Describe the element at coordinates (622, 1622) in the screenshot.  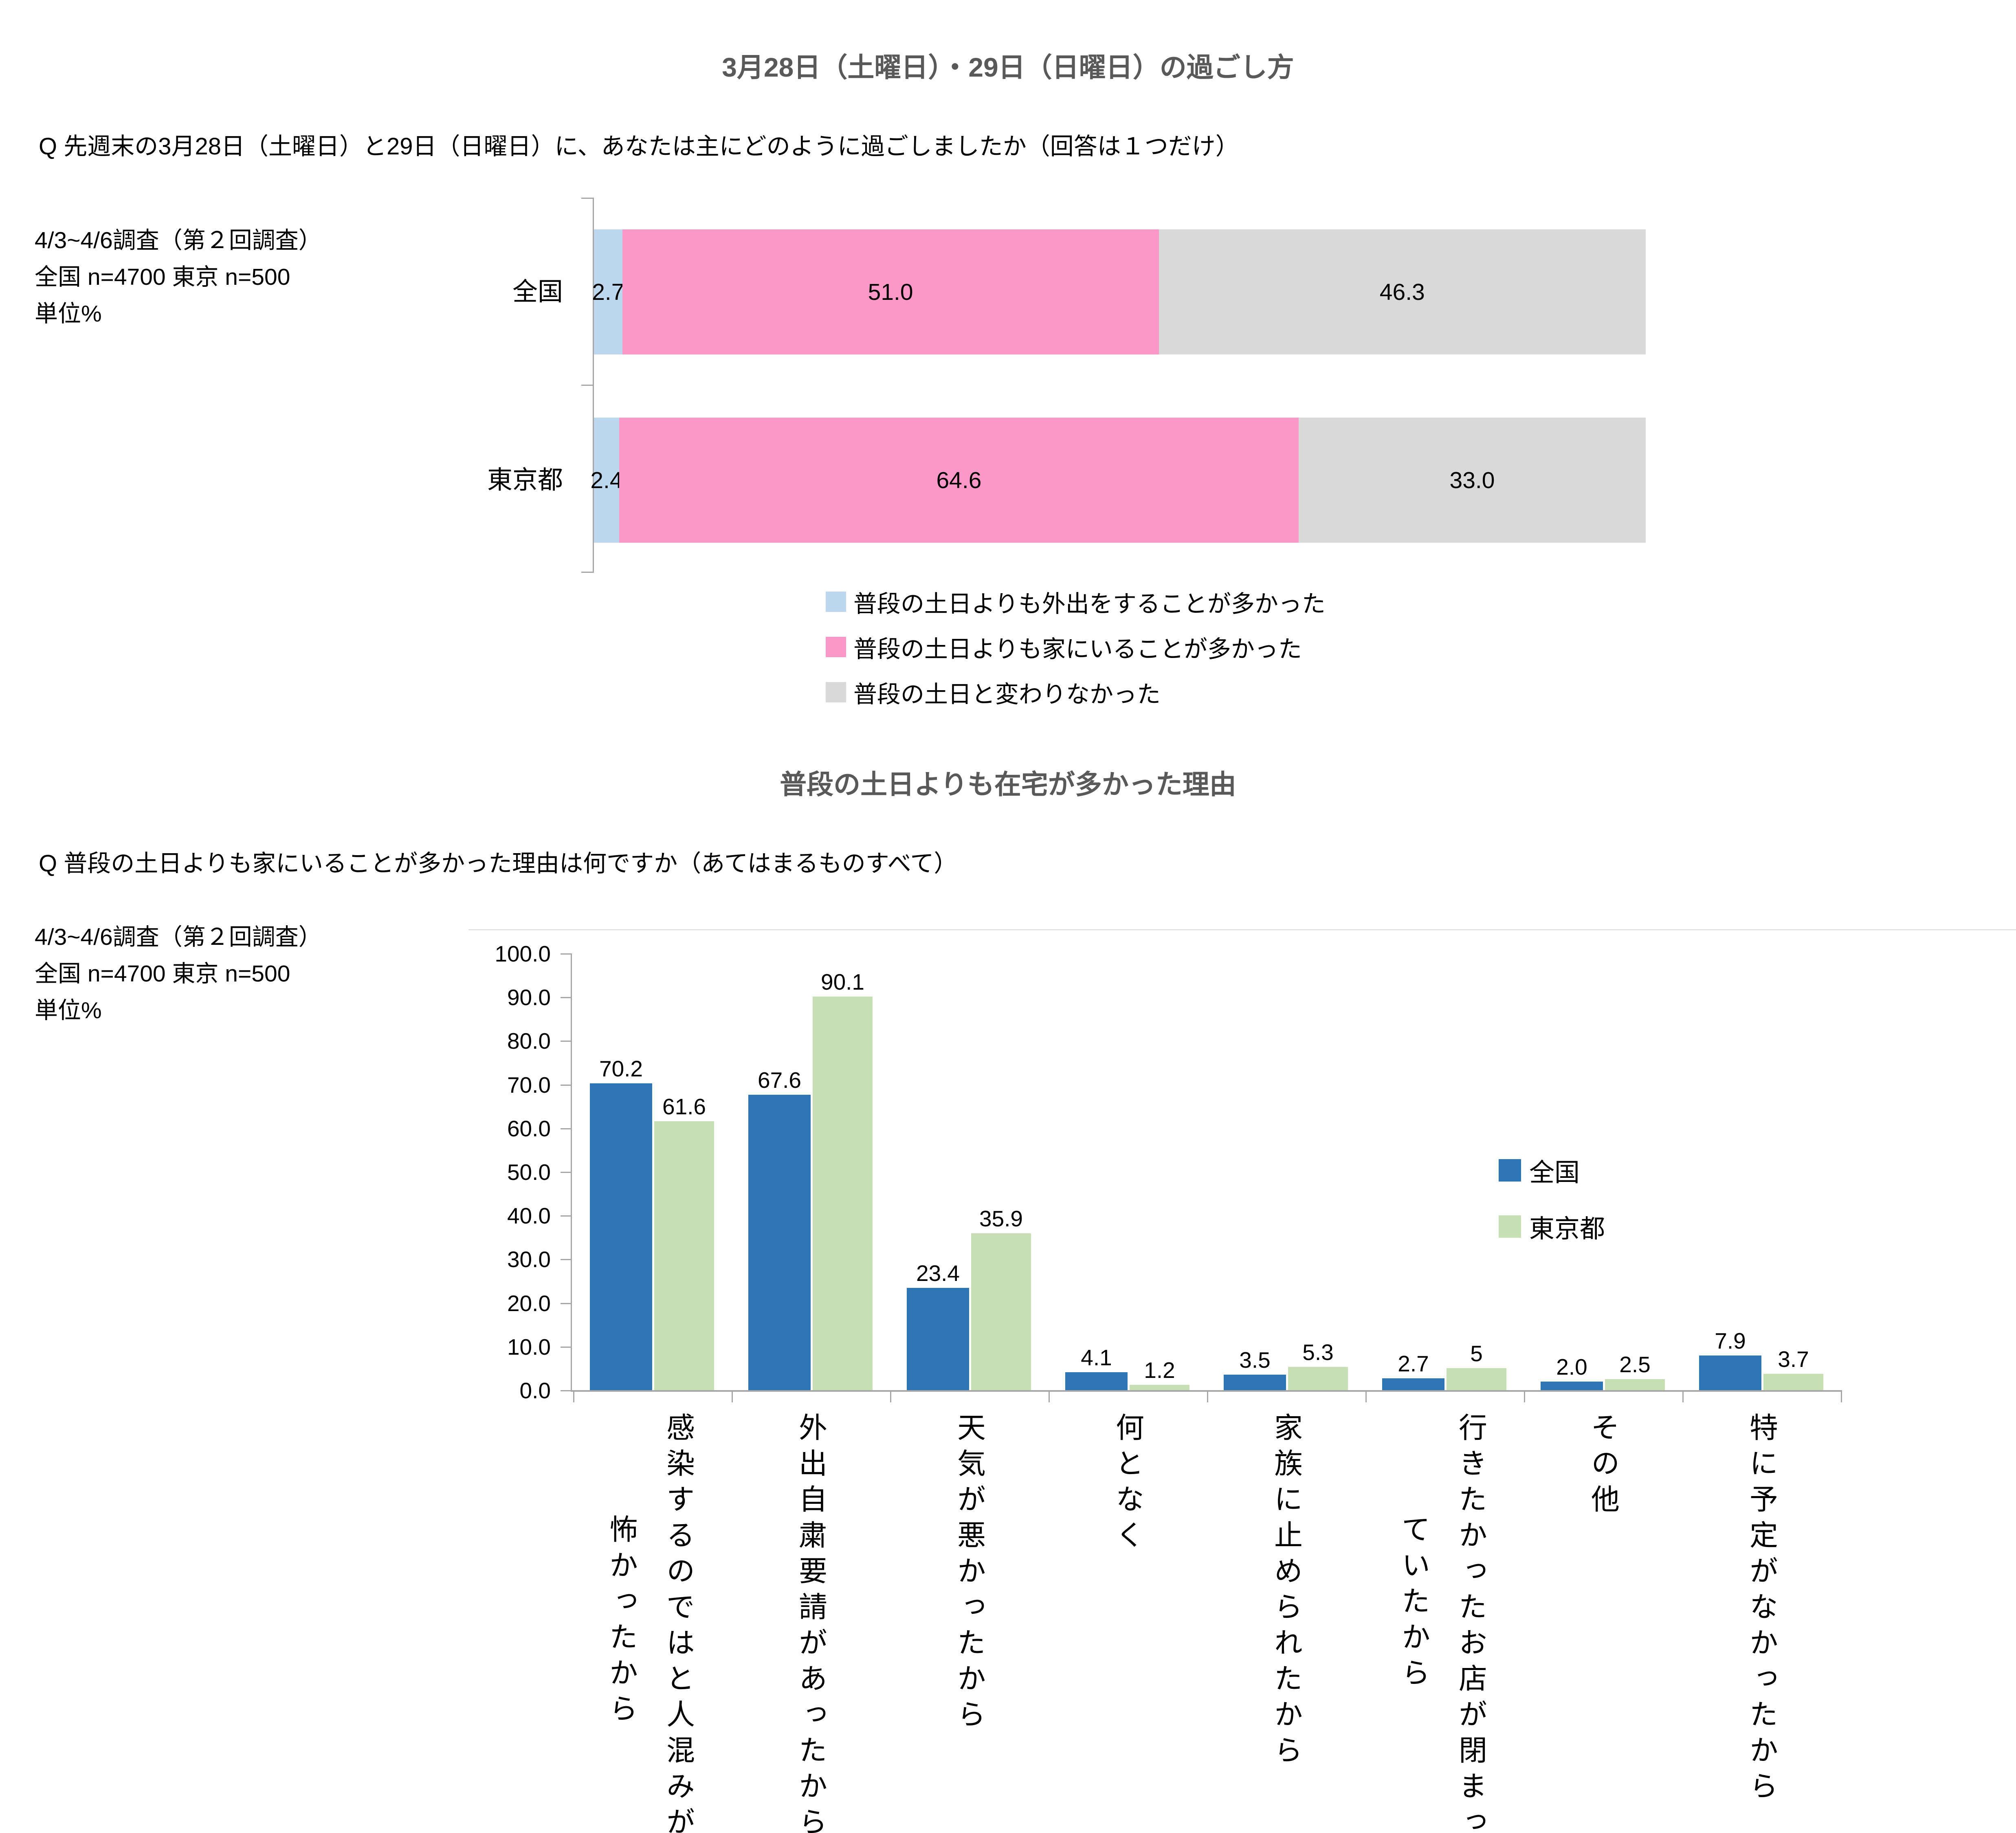
I see `category-label-column: 怖かったから` at that location.